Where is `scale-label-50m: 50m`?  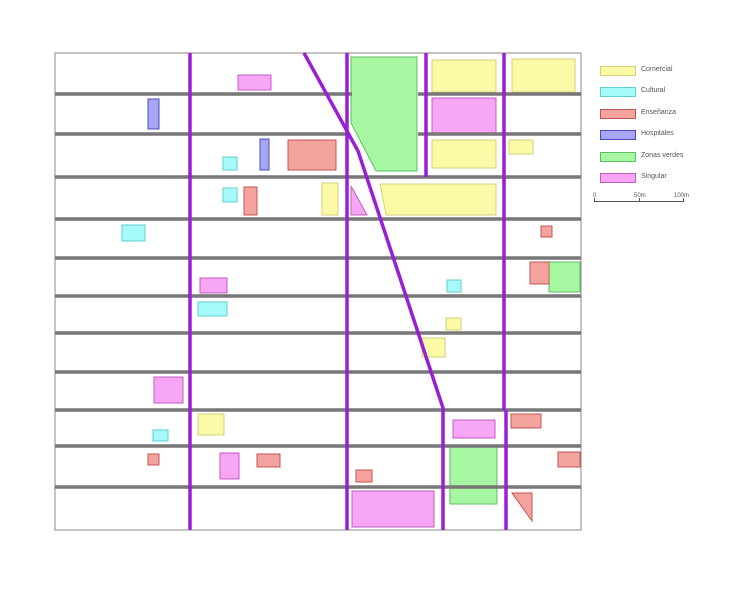 scale-label-50m: 50m is located at coordinates (640, 196).